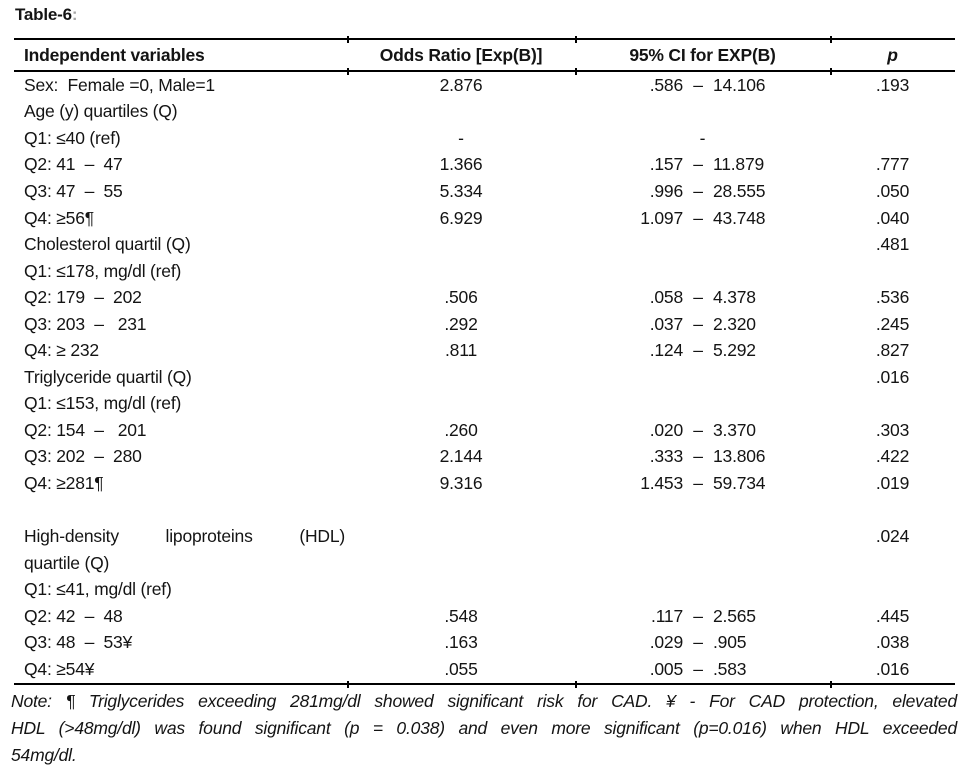  What do you see at coordinates (461, 429) in the screenshot?
I see `odds-ratio-value: .260` at bounding box center [461, 429].